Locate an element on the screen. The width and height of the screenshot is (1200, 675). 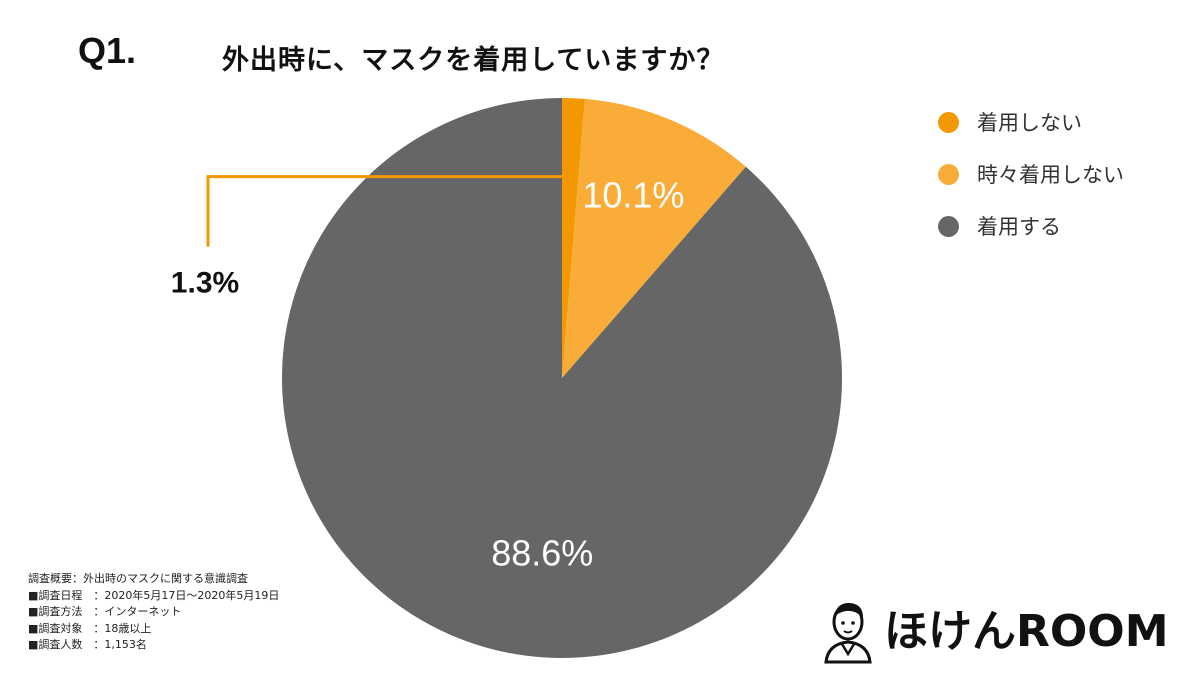
leader-line is located at coordinates (388, 211).